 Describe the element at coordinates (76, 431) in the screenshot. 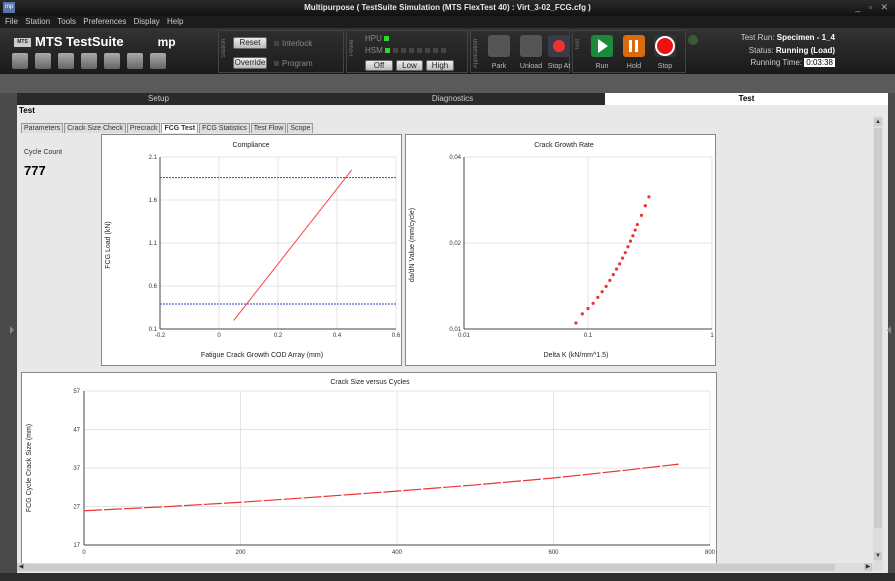

I see `crack-size-y-tick-label: 47` at that location.